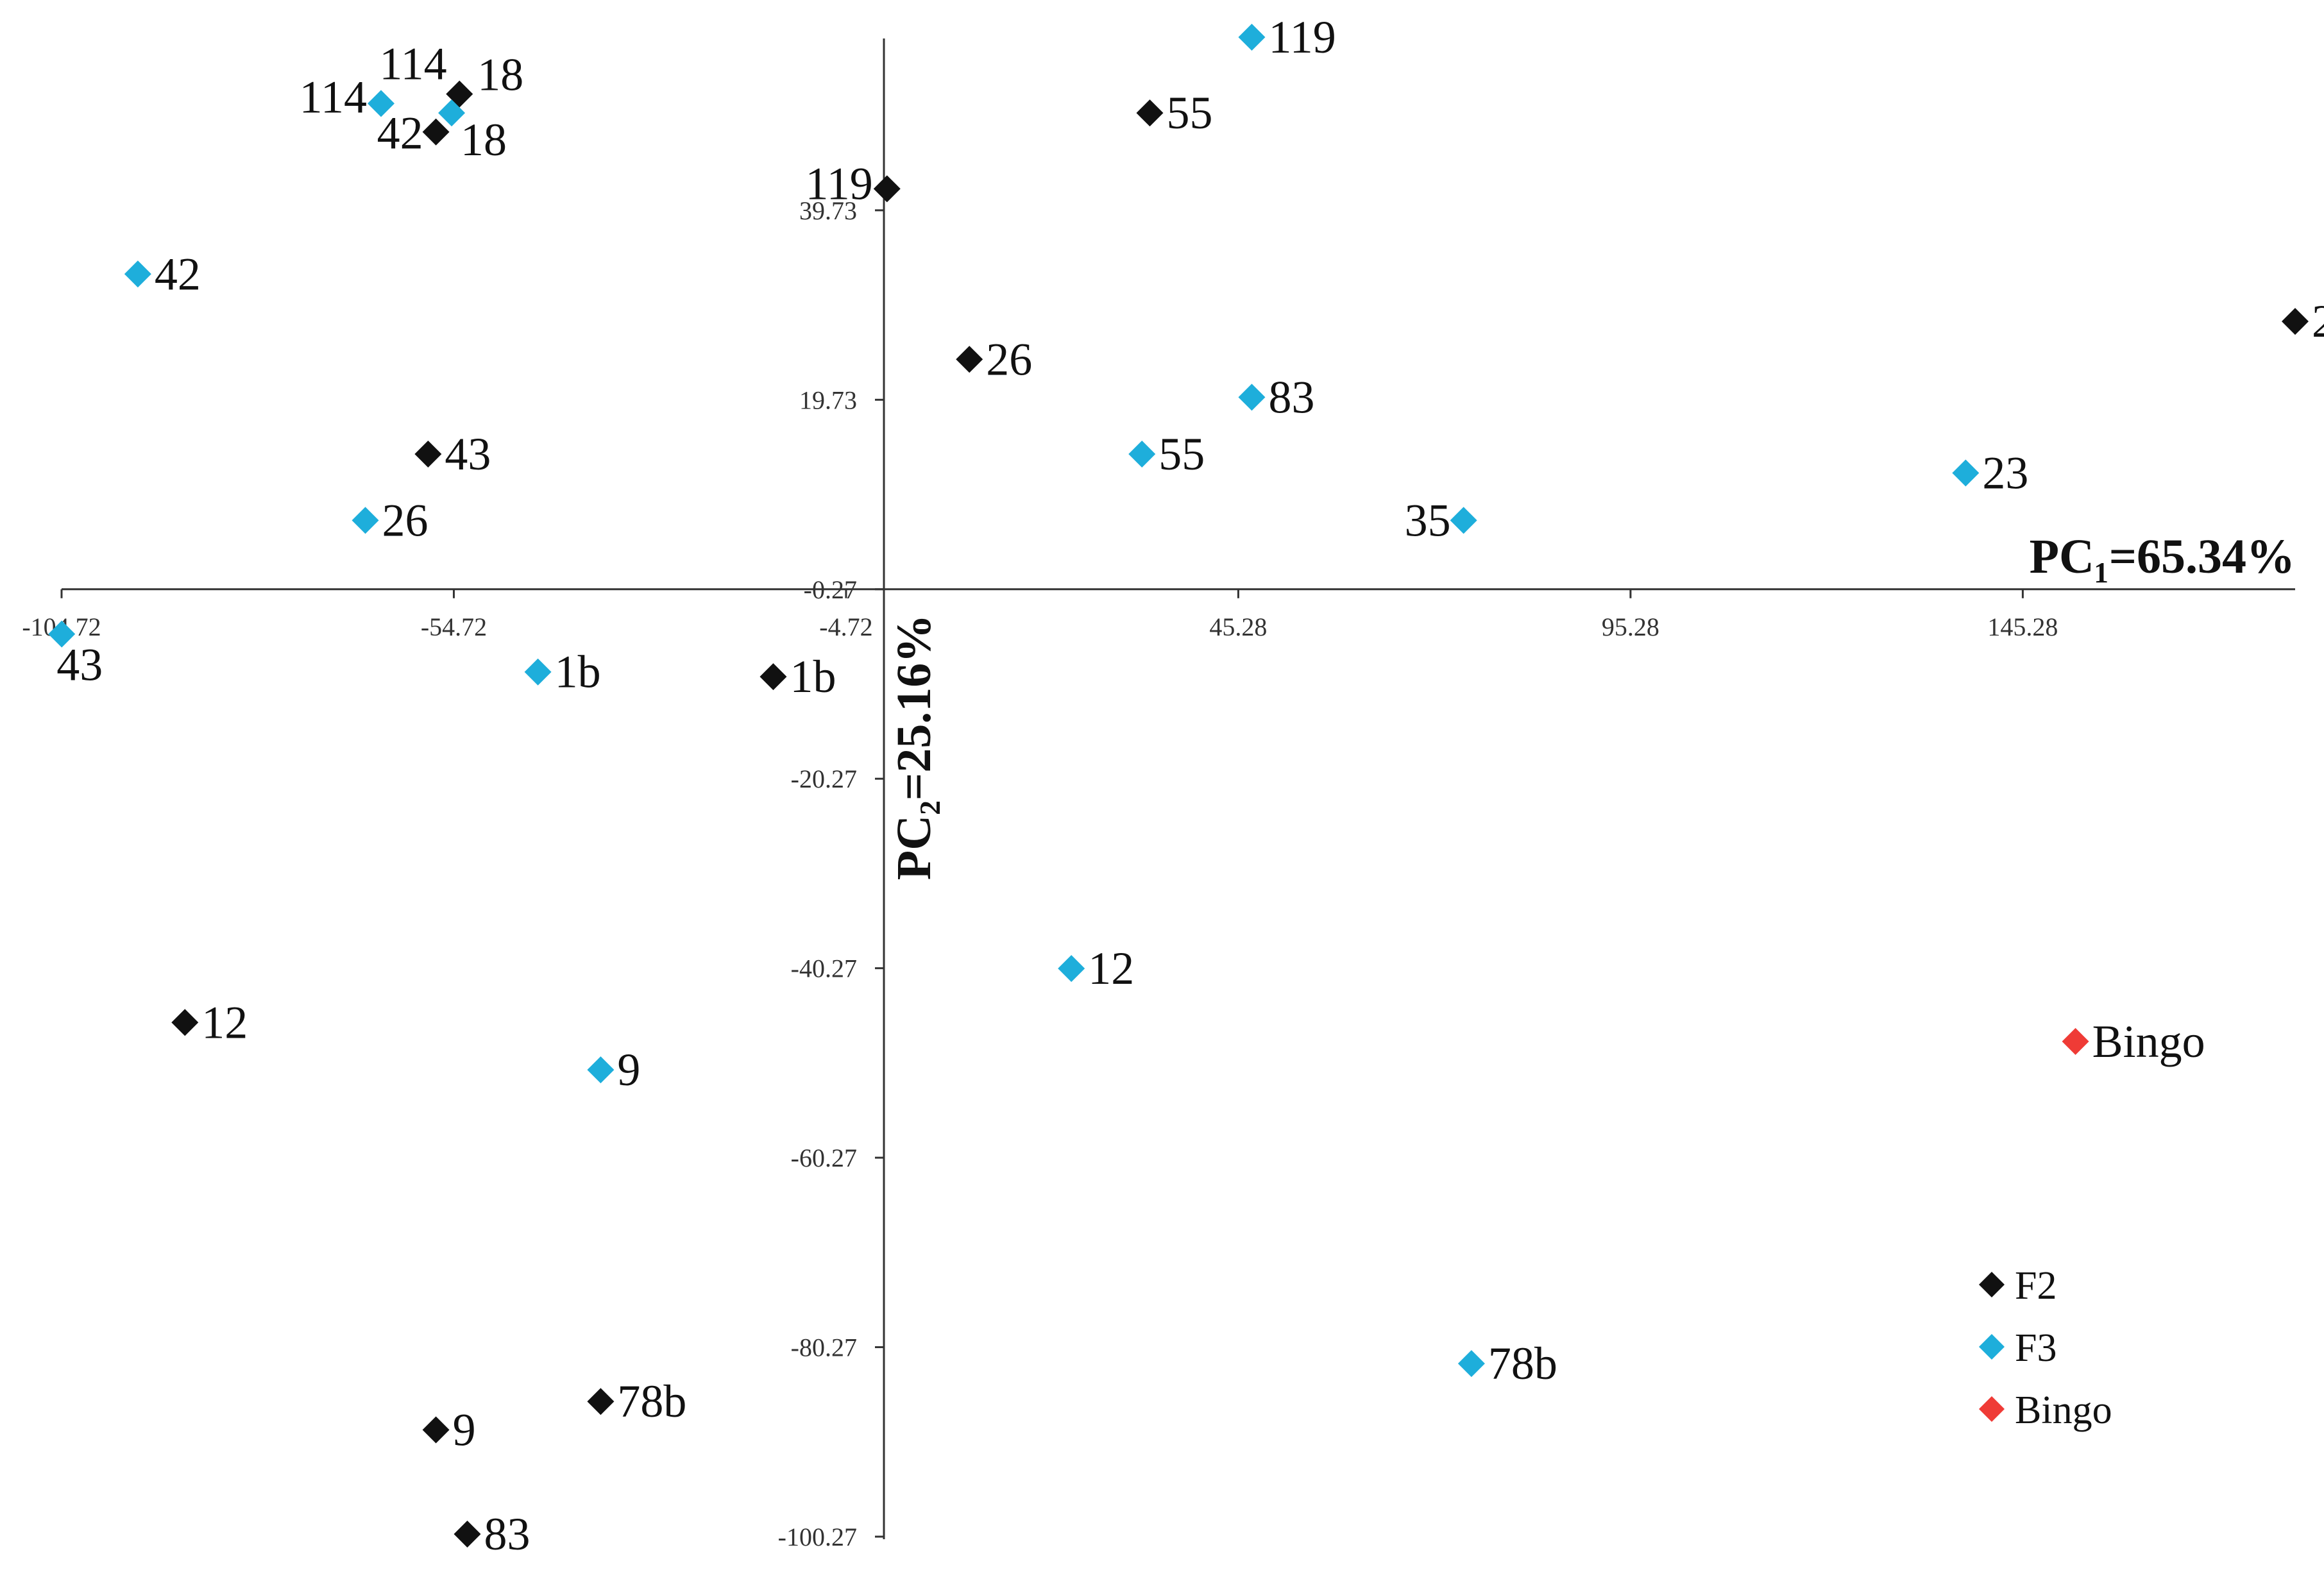  What do you see at coordinates (628, 1070) in the screenshot?
I see `point-label-f3-9: 9` at bounding box center [628, 1070].